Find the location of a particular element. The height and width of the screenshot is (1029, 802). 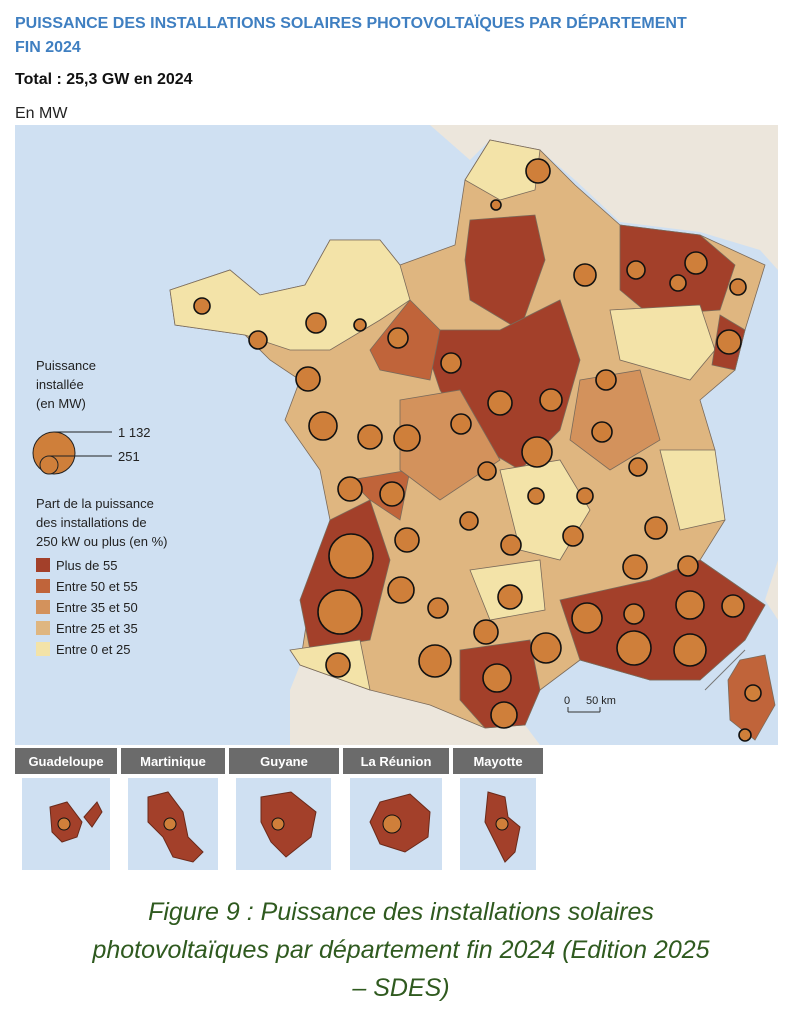

legend-color-title: Part de la puissance is located at coordinates (95, 503).